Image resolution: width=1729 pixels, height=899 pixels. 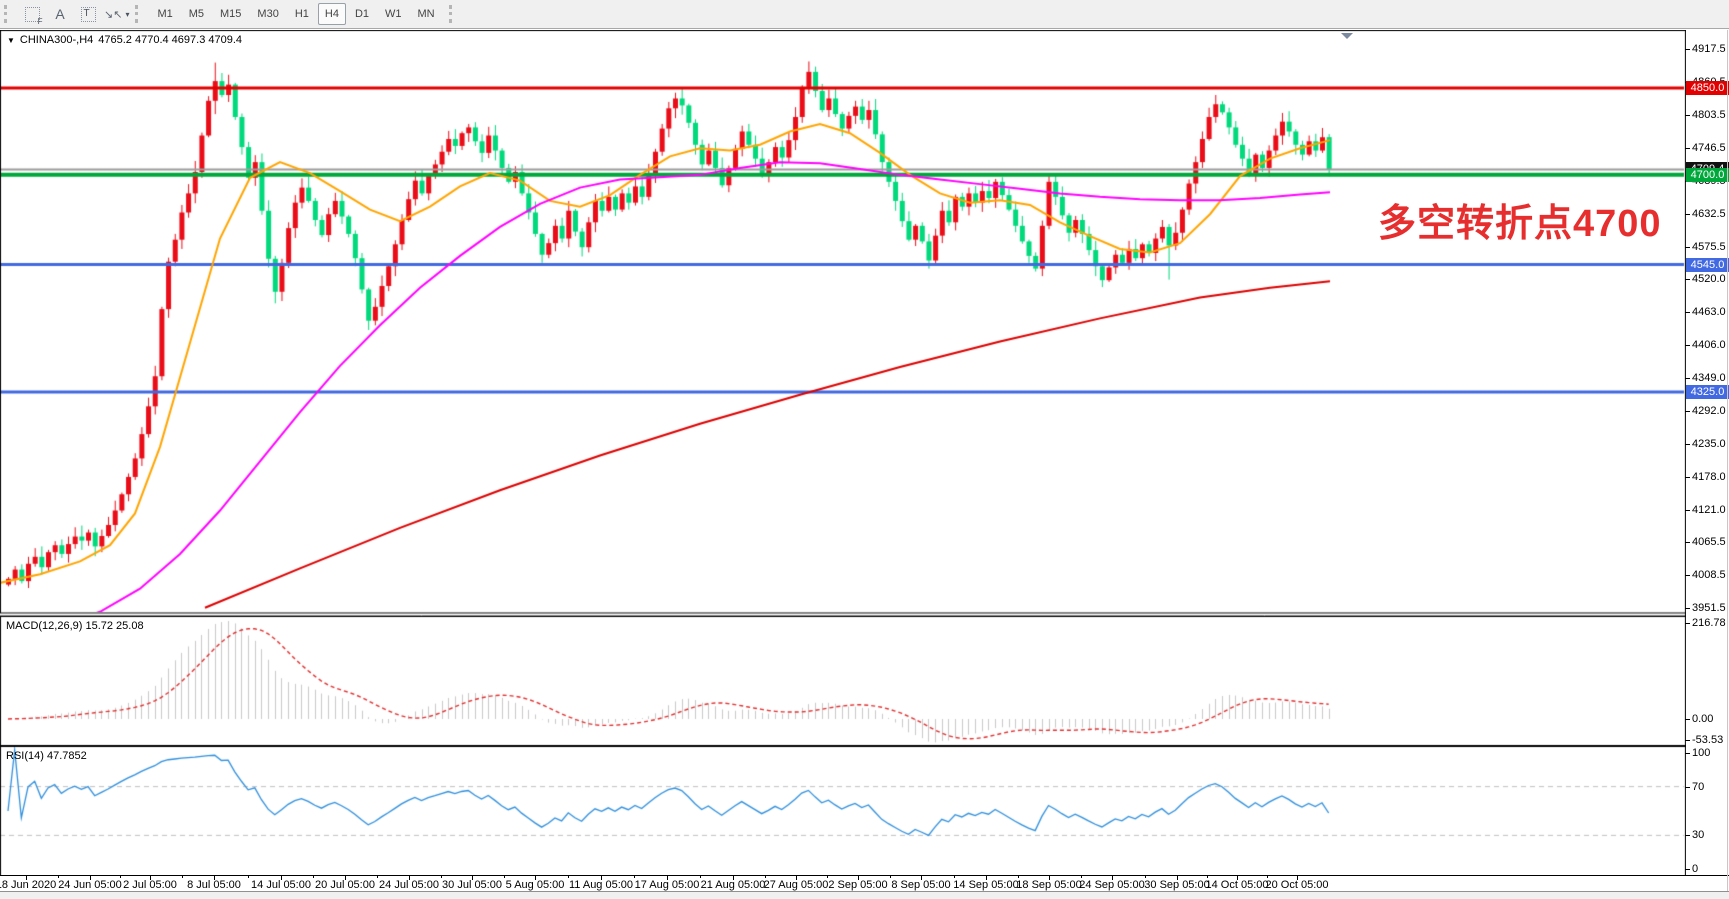 What do you see at coordinates (127, 14) in the screenshot?
I see `chevron-down-icon: ▾` at bounding box center [127, 14].